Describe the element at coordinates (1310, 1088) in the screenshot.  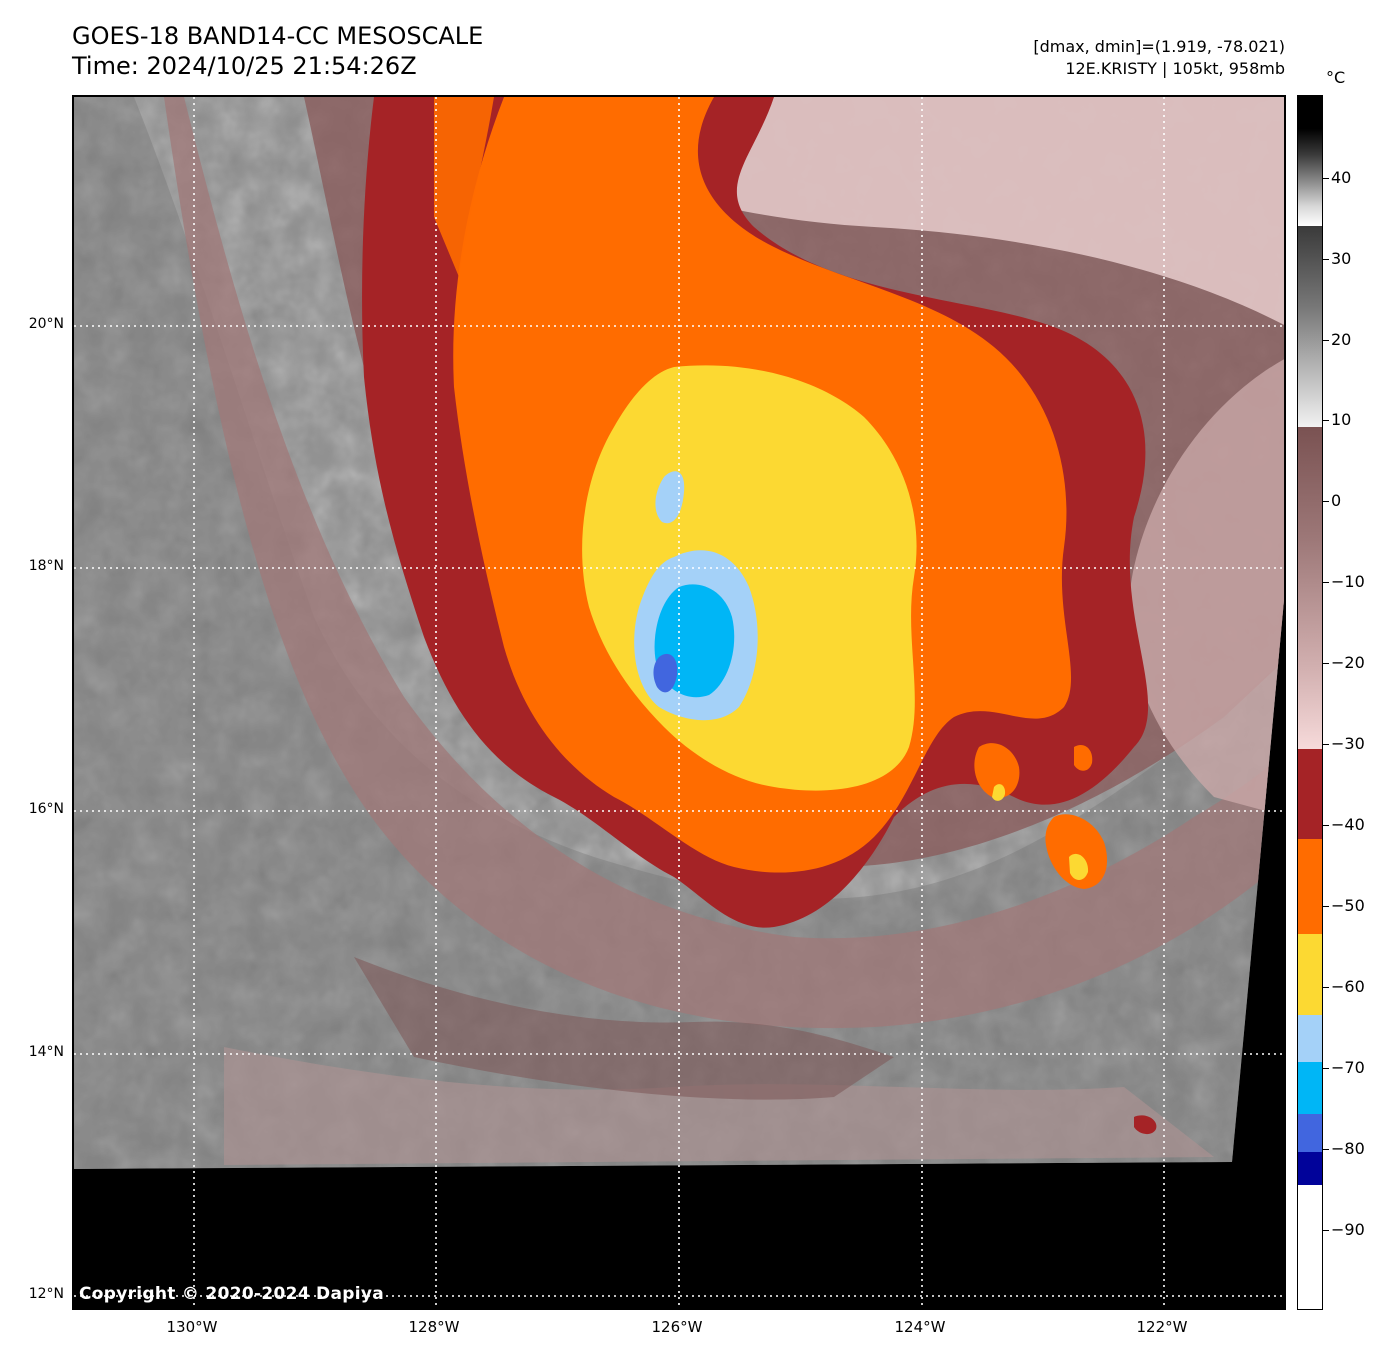
I see `colorbar-cyan-segment` at that location.